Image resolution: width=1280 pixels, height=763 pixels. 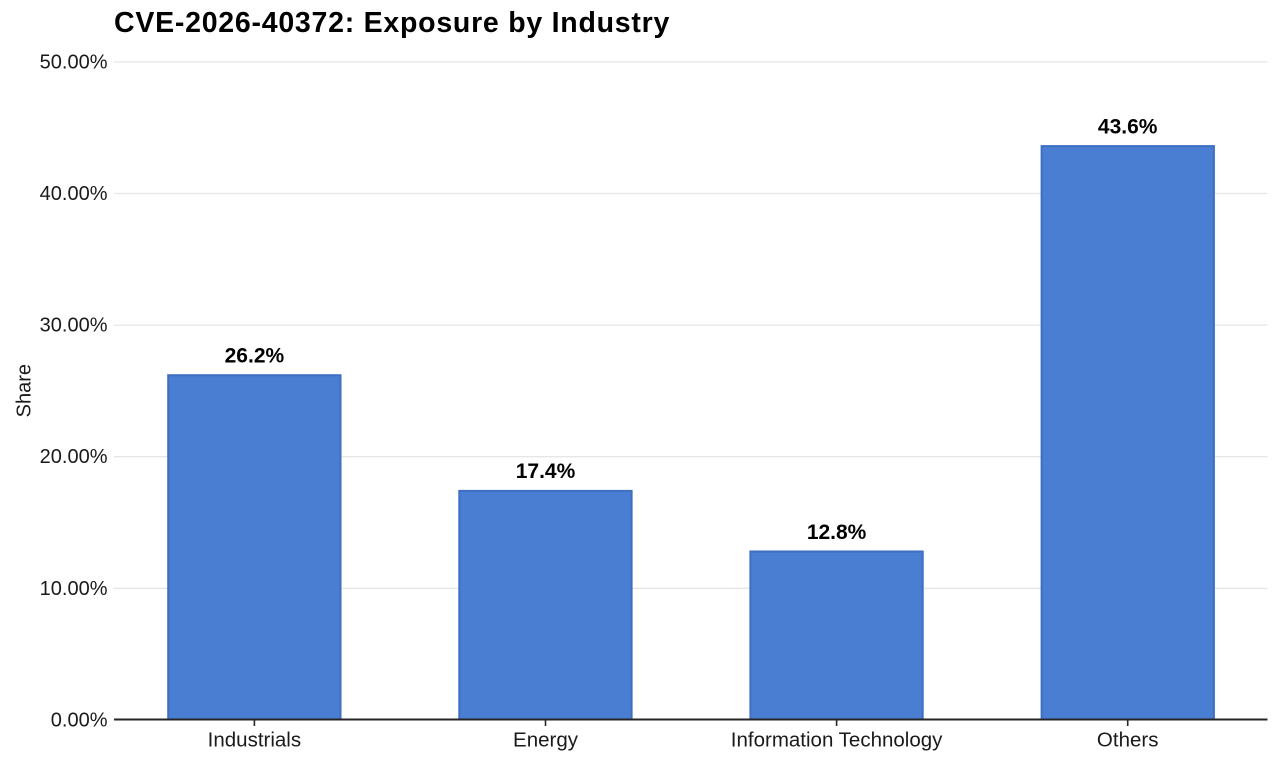 What do you see at coordinates (74, 326) in the screenshot?
I see `svg-text: 30.00%` at bounding box center [74, 326].